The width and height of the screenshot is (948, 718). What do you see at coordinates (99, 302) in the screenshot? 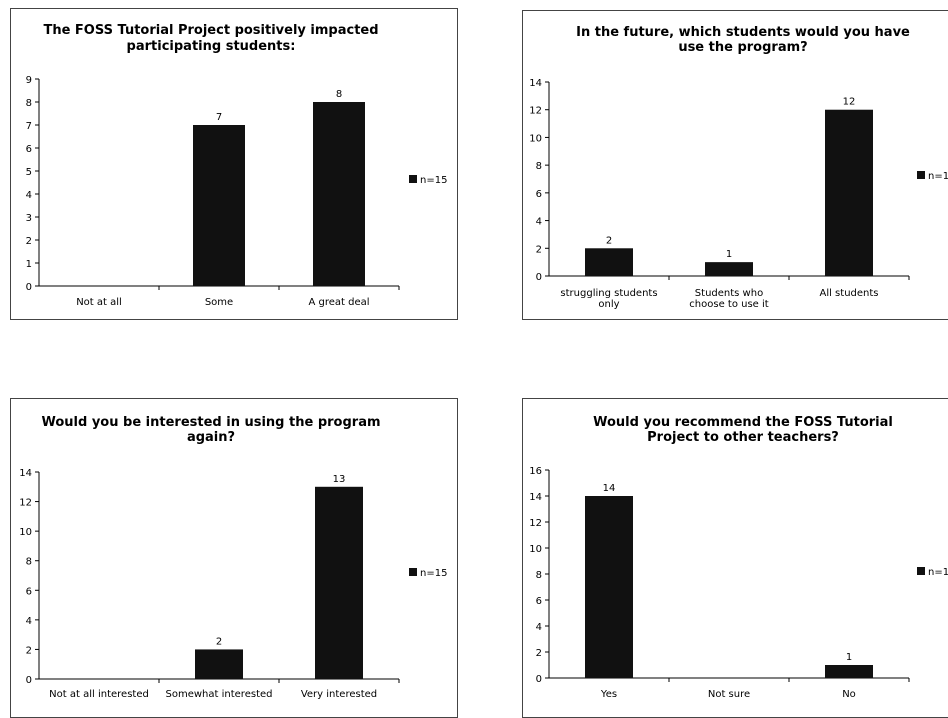
I see `category-label: Not at all` at bounding box center [99, 302].